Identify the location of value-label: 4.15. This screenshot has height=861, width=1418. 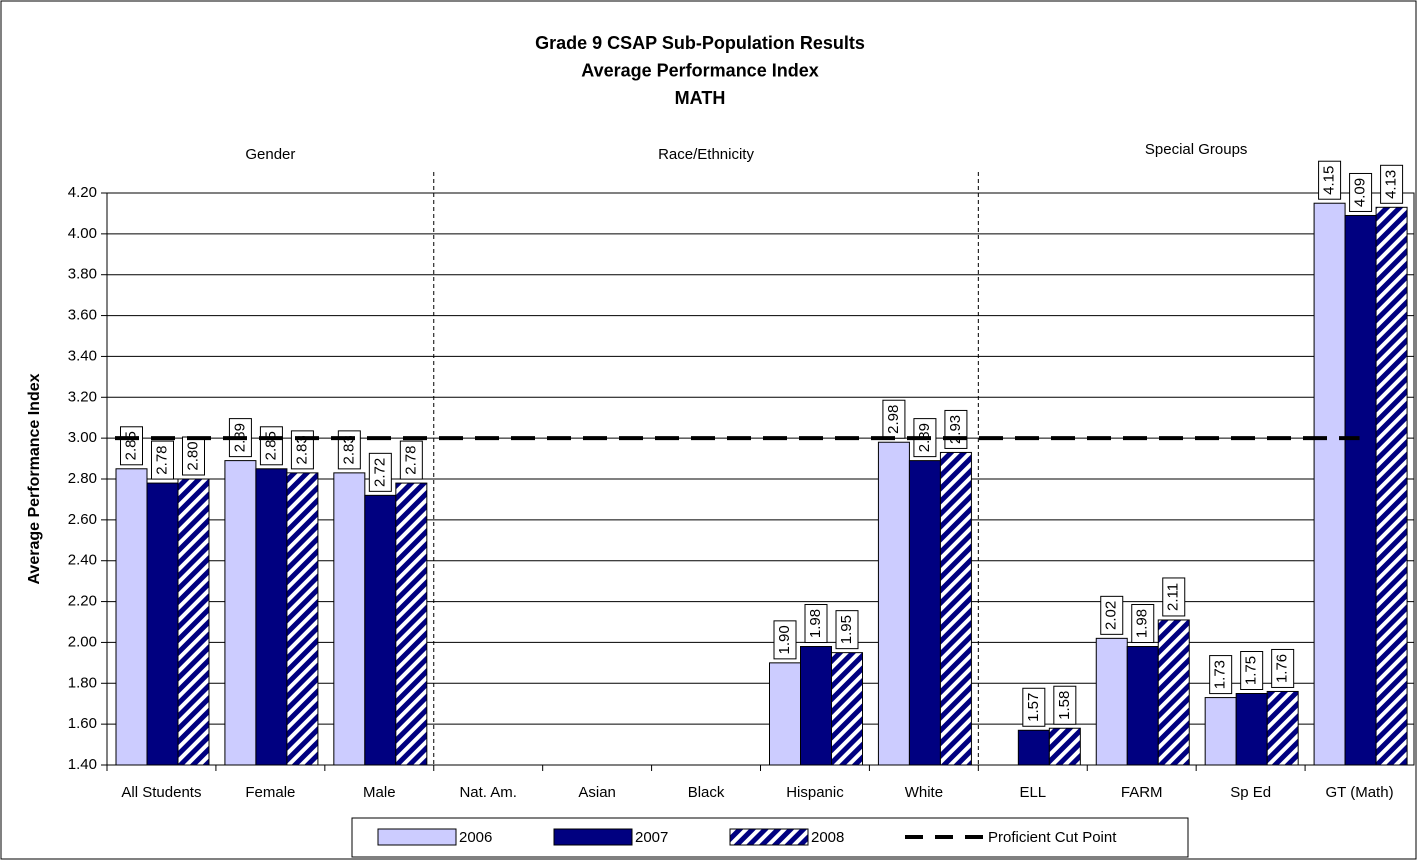
(1329, 180).